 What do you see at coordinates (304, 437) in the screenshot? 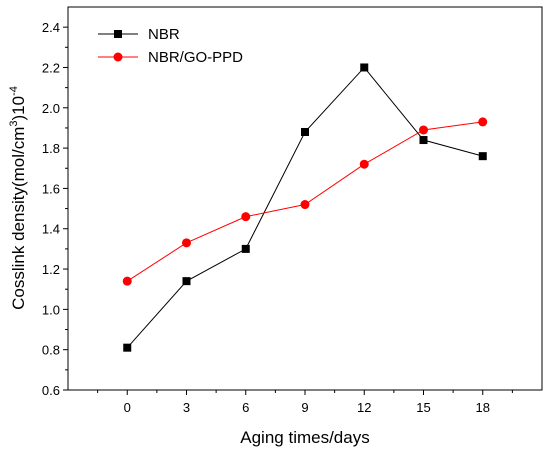
I see `x-axis-title: Aging times/days` at bounding box center [304, 437].